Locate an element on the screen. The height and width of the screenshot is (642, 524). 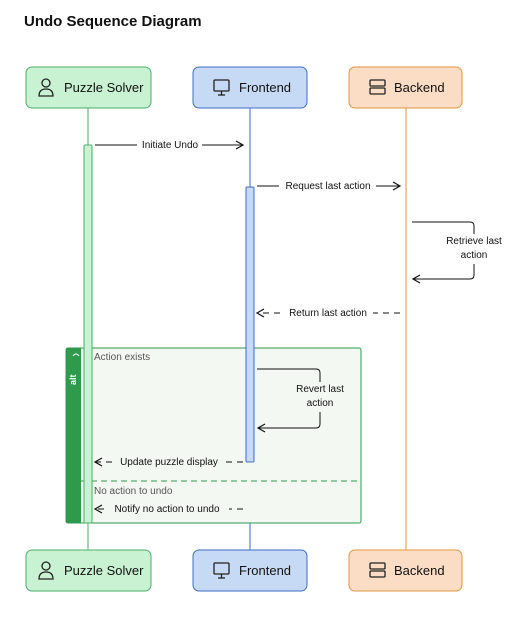
participant-frontend-top: Frontend is located at coordinates (250, 87).